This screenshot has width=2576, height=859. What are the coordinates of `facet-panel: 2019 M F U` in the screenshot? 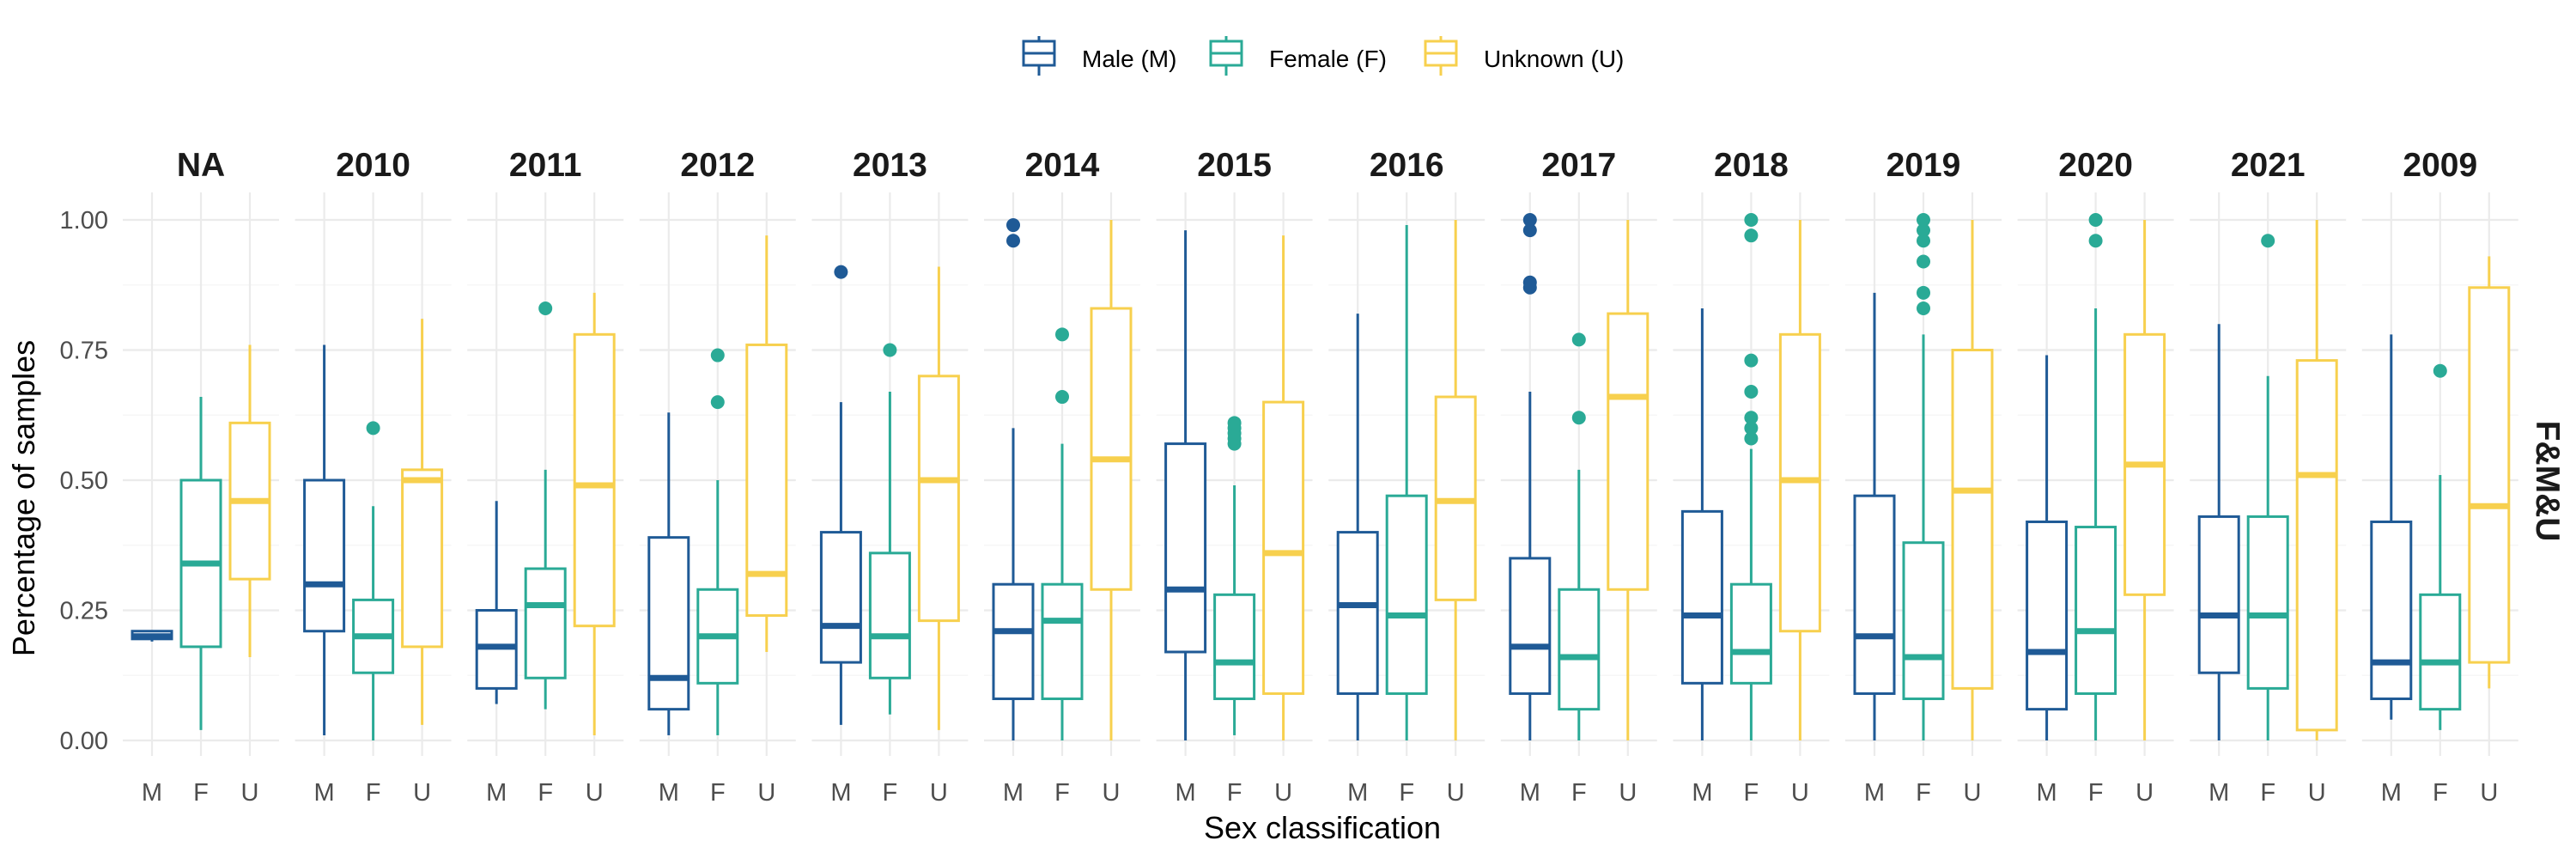 It's located at (1923, 477).